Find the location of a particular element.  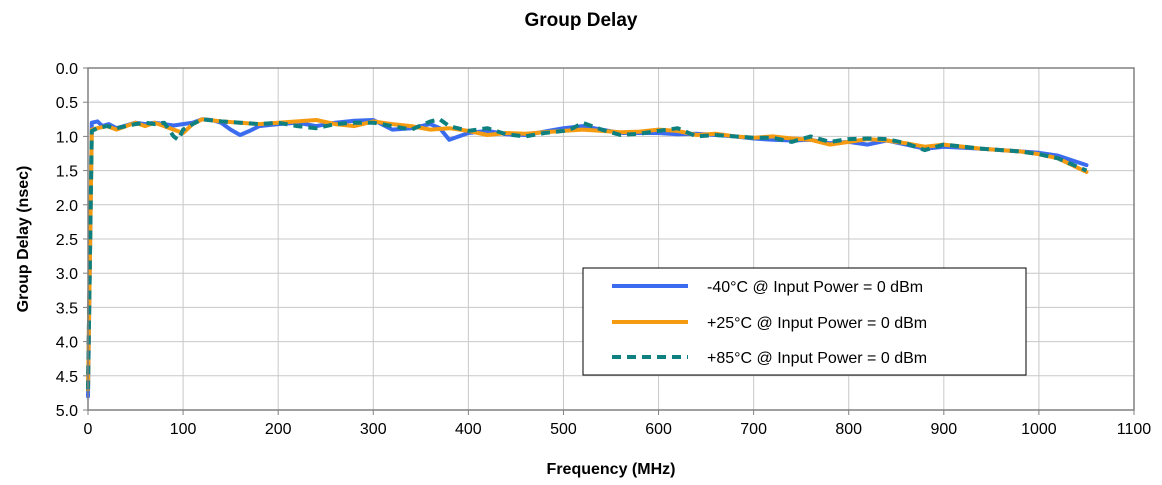

x-tick-label: 500 is located at coordinates (563, 429).